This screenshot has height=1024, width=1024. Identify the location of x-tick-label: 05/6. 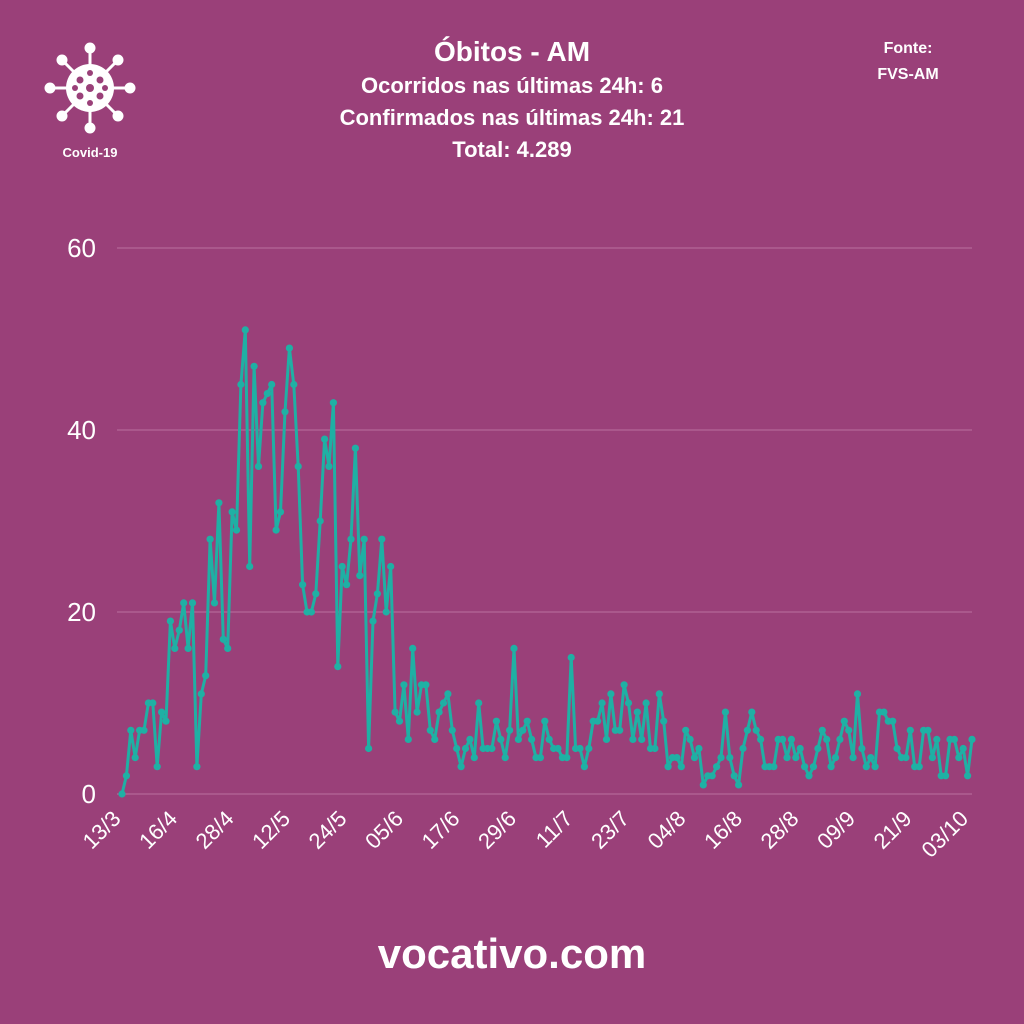
(384, 830).